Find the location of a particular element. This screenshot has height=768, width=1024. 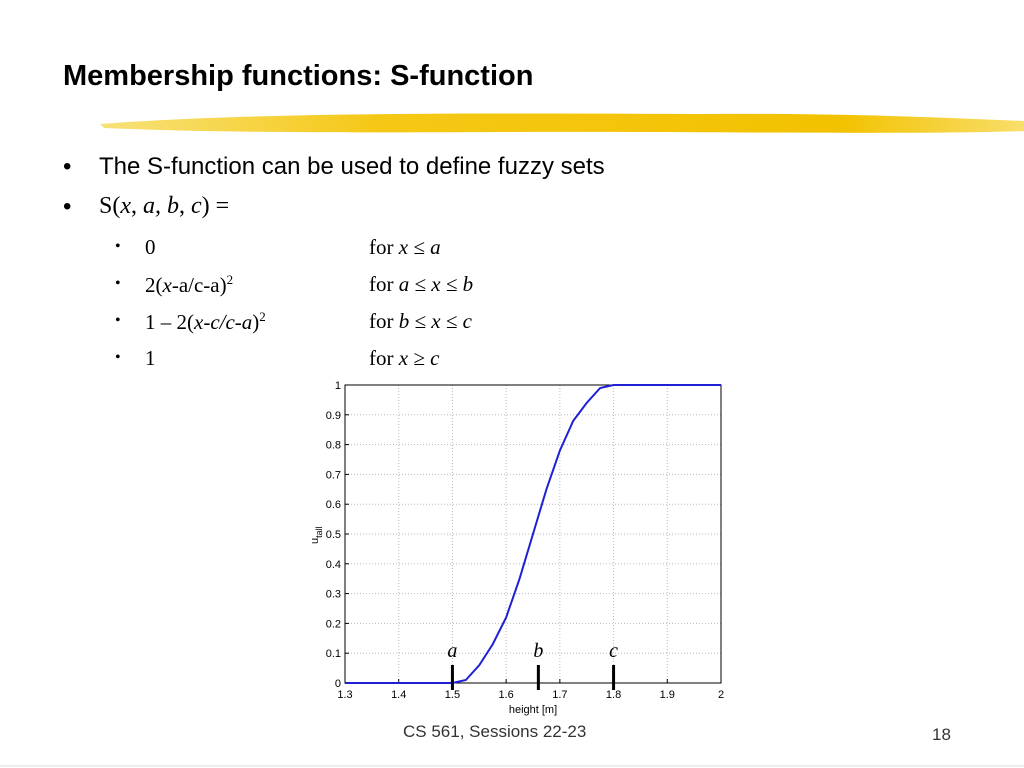

formula: 2(x-a/c-a)2 is located at coordinates (189, 285).